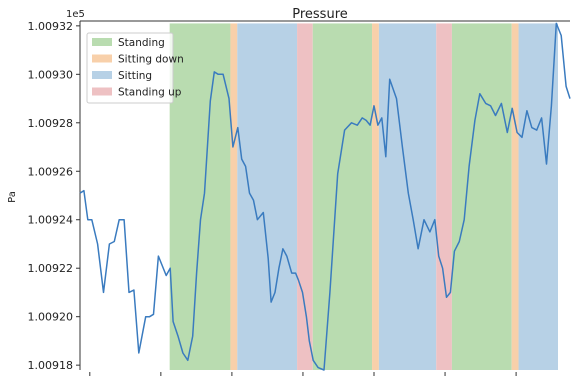 Image resolution: width=581 pixels, height=376 pixels. I want to click on legend-label: Sitting, so click(135, 76).